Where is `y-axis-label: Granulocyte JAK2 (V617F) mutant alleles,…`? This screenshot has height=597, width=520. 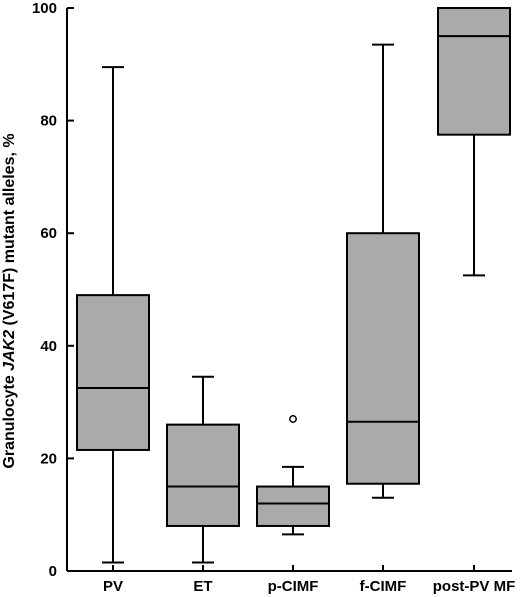 y-axis-label: Granulocyte JAK2 (V617F) mutant alleles,… is located at coordinates (11, 301).